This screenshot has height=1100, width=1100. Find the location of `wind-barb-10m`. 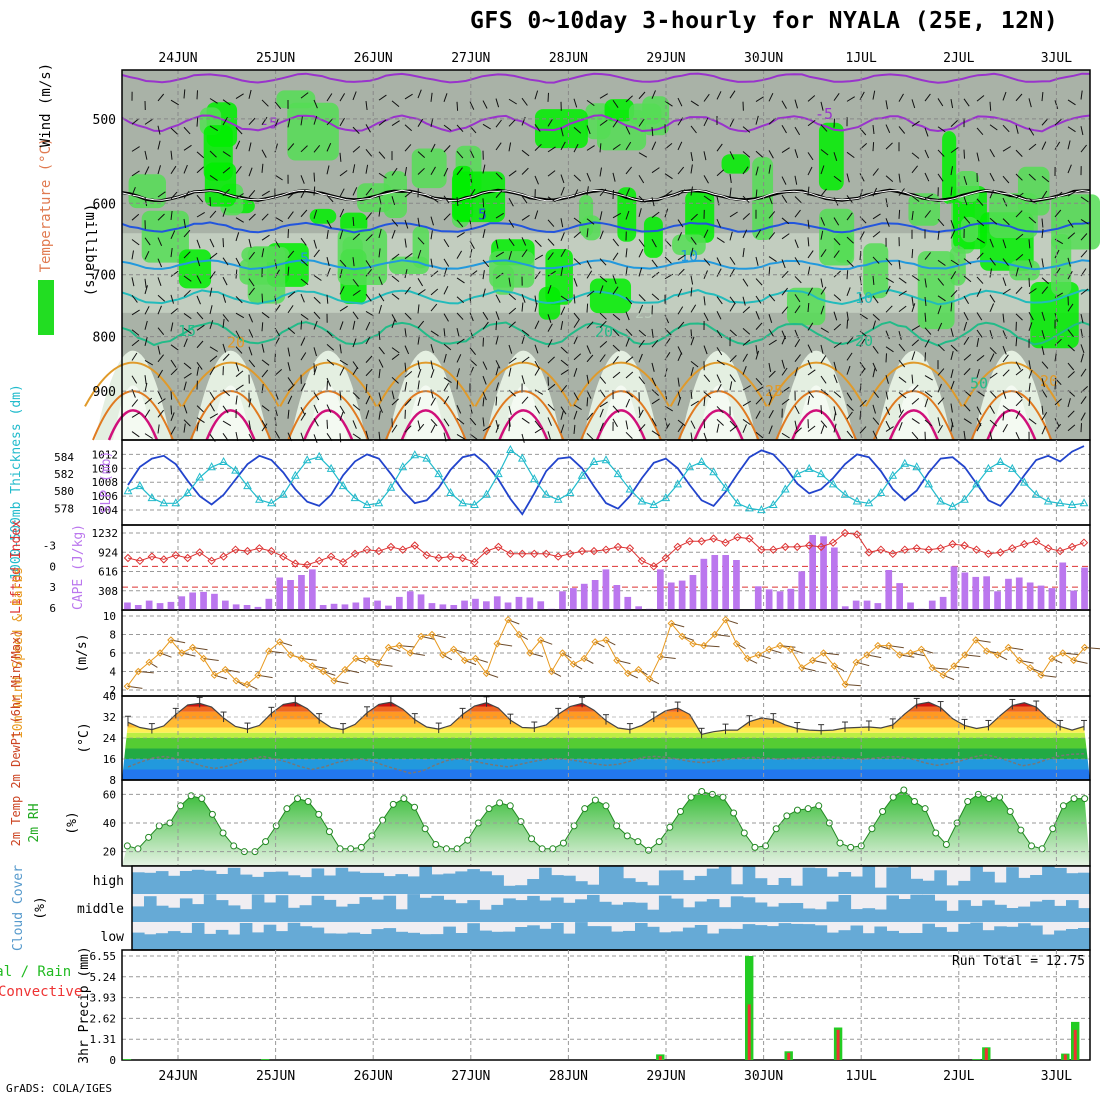

wind-barb-10m is located at coordinates (948, 677).